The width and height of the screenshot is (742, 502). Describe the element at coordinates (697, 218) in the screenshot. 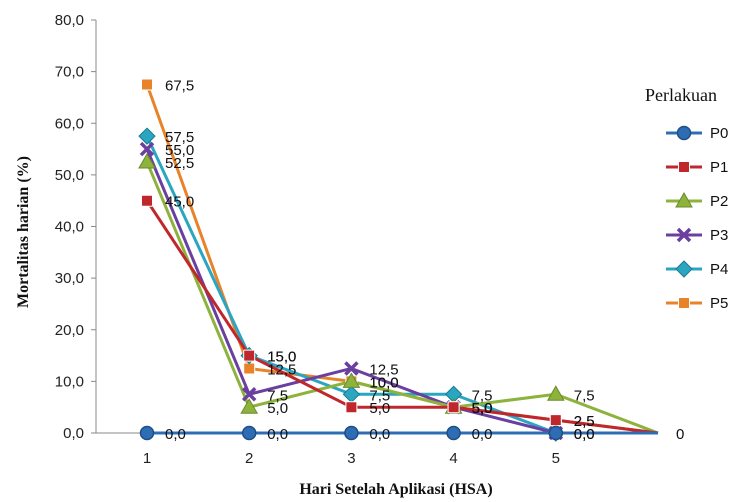

I see `legend: P0 P1 P2 P3 P4 P5` at that location.